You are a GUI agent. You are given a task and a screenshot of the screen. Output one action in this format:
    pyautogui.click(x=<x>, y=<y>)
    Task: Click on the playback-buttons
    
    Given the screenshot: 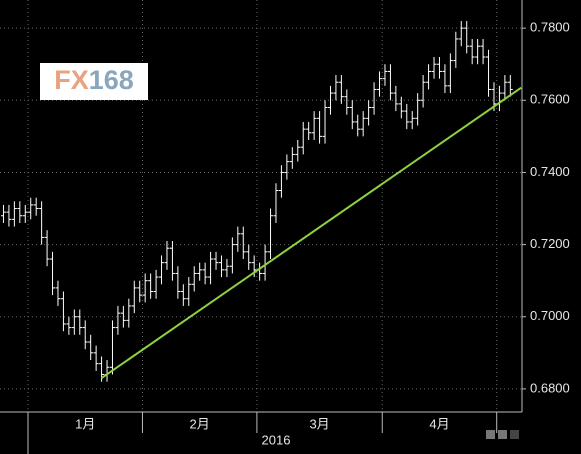 What is the action you would take?
    pyautogui.click(x=502, y=434)
    